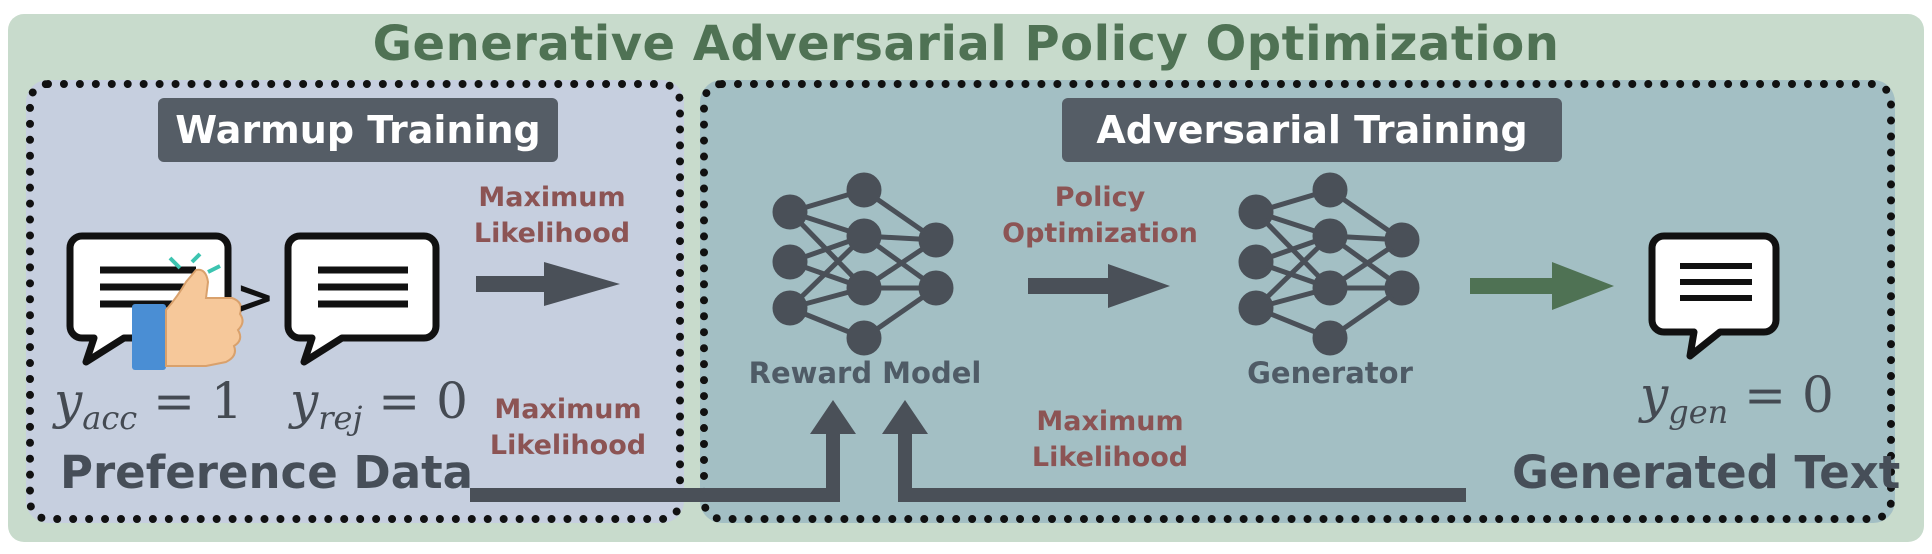 The width and height of the screenshot is (1932, 554). What do you see at coordinates (1706, 472) in the screenshot?
I see `generated-text-caption: Generated Text` at bounding box center [1706, 472].